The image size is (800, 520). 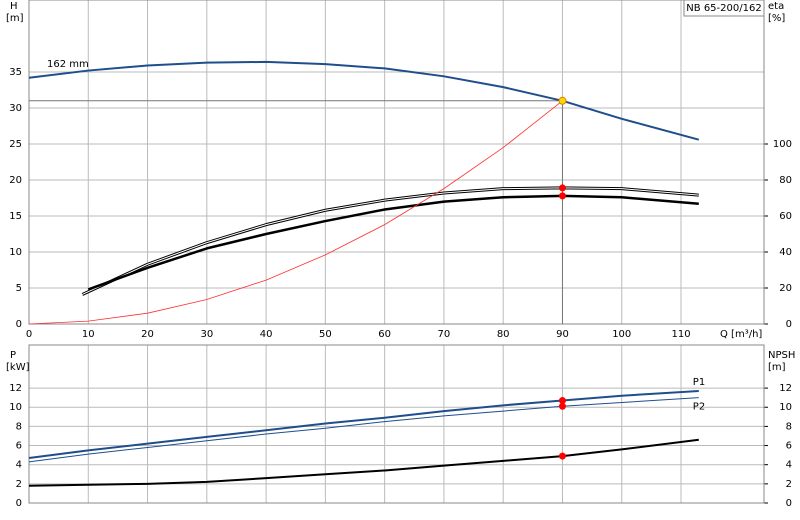 I want to click on x-tick-label: 80, so click(x=503, y=334).